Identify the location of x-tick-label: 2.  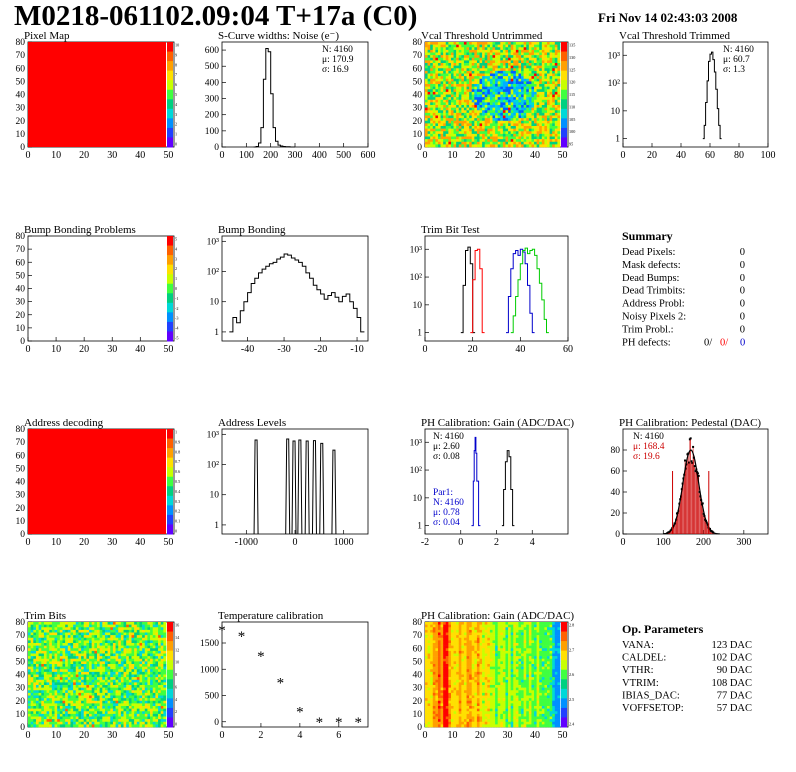
(496, 542).